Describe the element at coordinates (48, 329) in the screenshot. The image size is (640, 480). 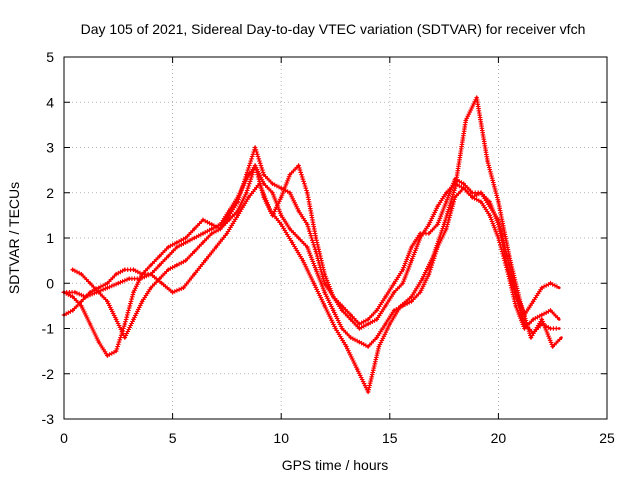
I see `y-tick-label: -1` at that location.